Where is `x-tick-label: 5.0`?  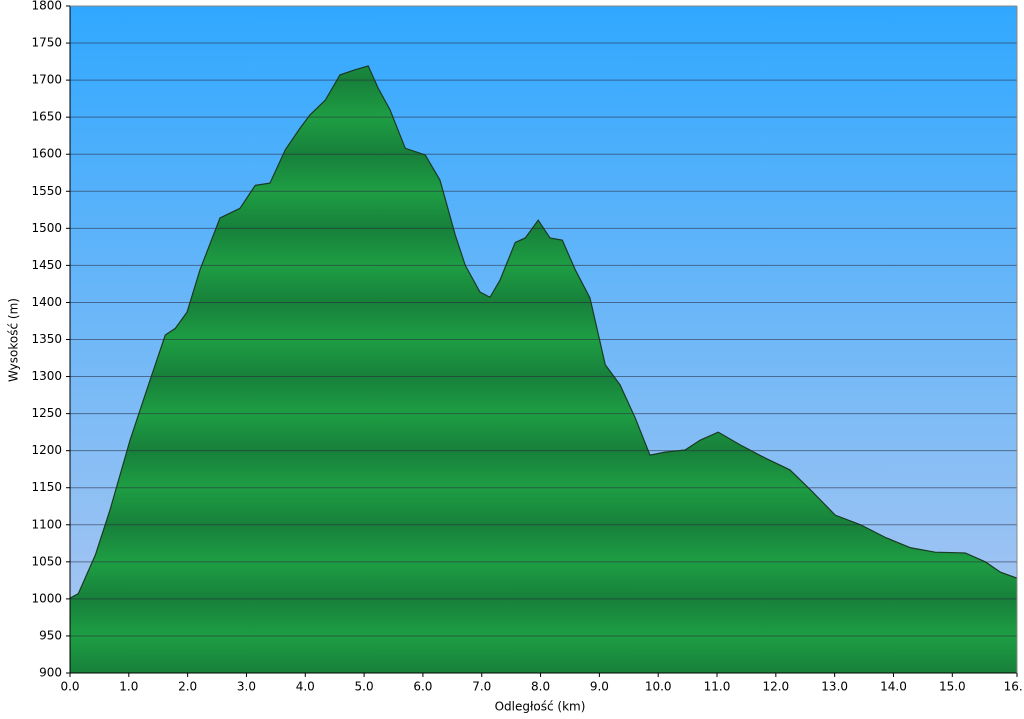
x-tick-label: 5.0 is located at coordinates (364, 687).